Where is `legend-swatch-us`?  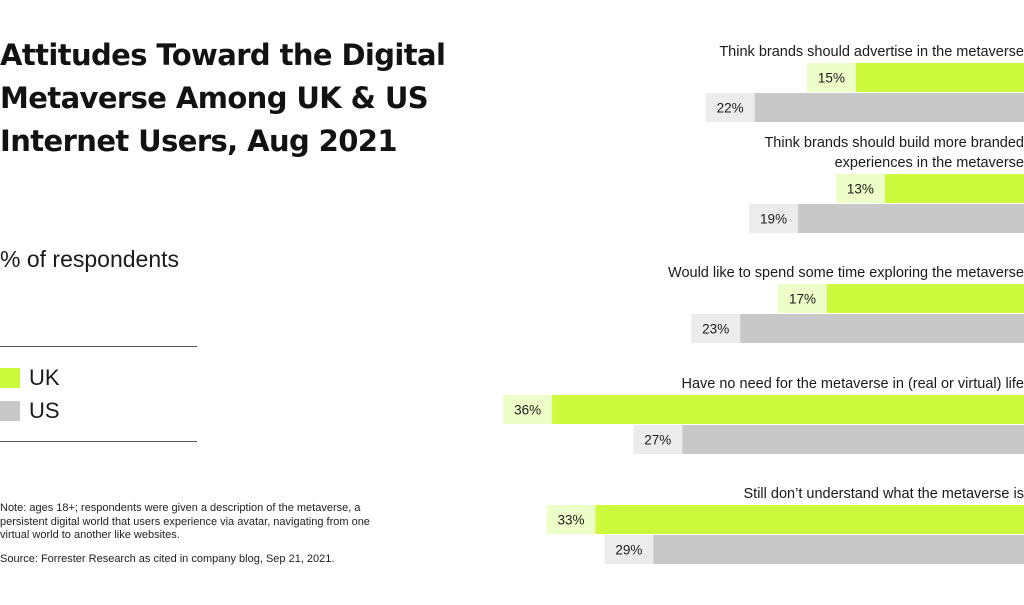
legend-swatch-us is located at coordinates (10, 411).